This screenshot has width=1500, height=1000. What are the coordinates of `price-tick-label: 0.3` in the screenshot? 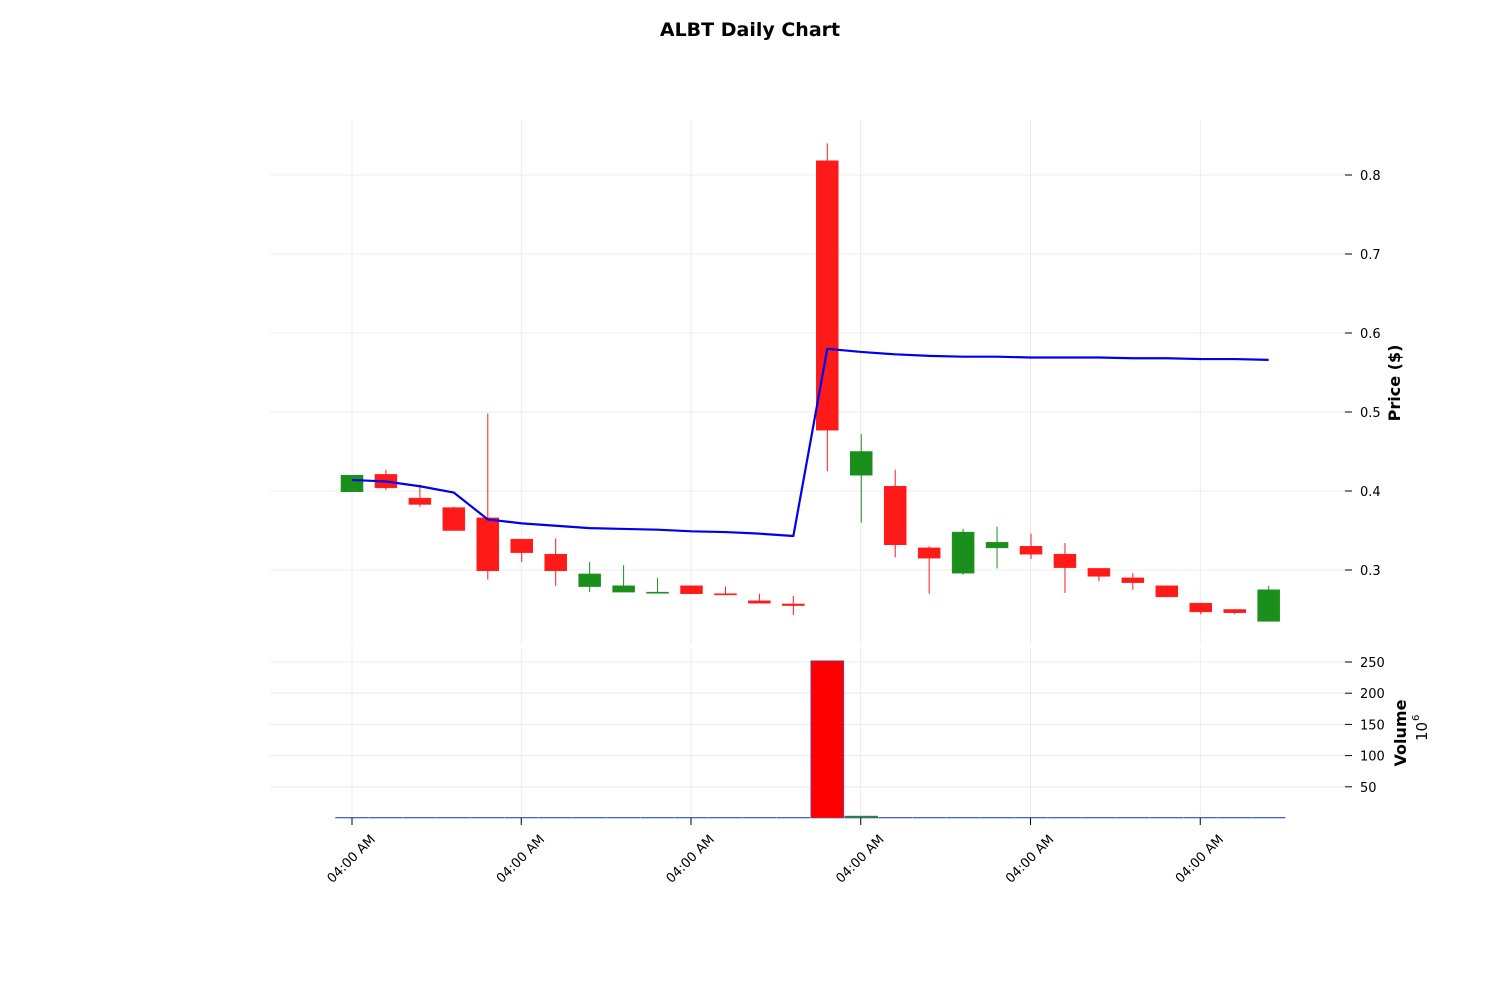 It's located at (1370, 571).